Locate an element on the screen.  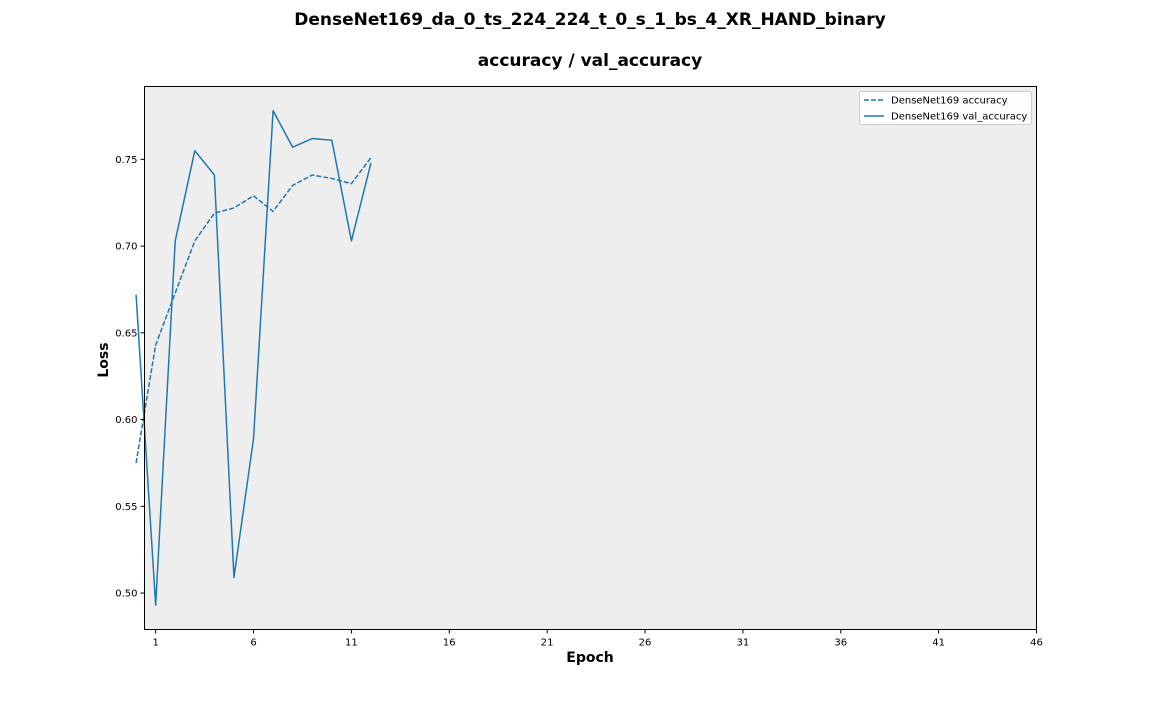
series-layer is located at coordinates (253, 358).